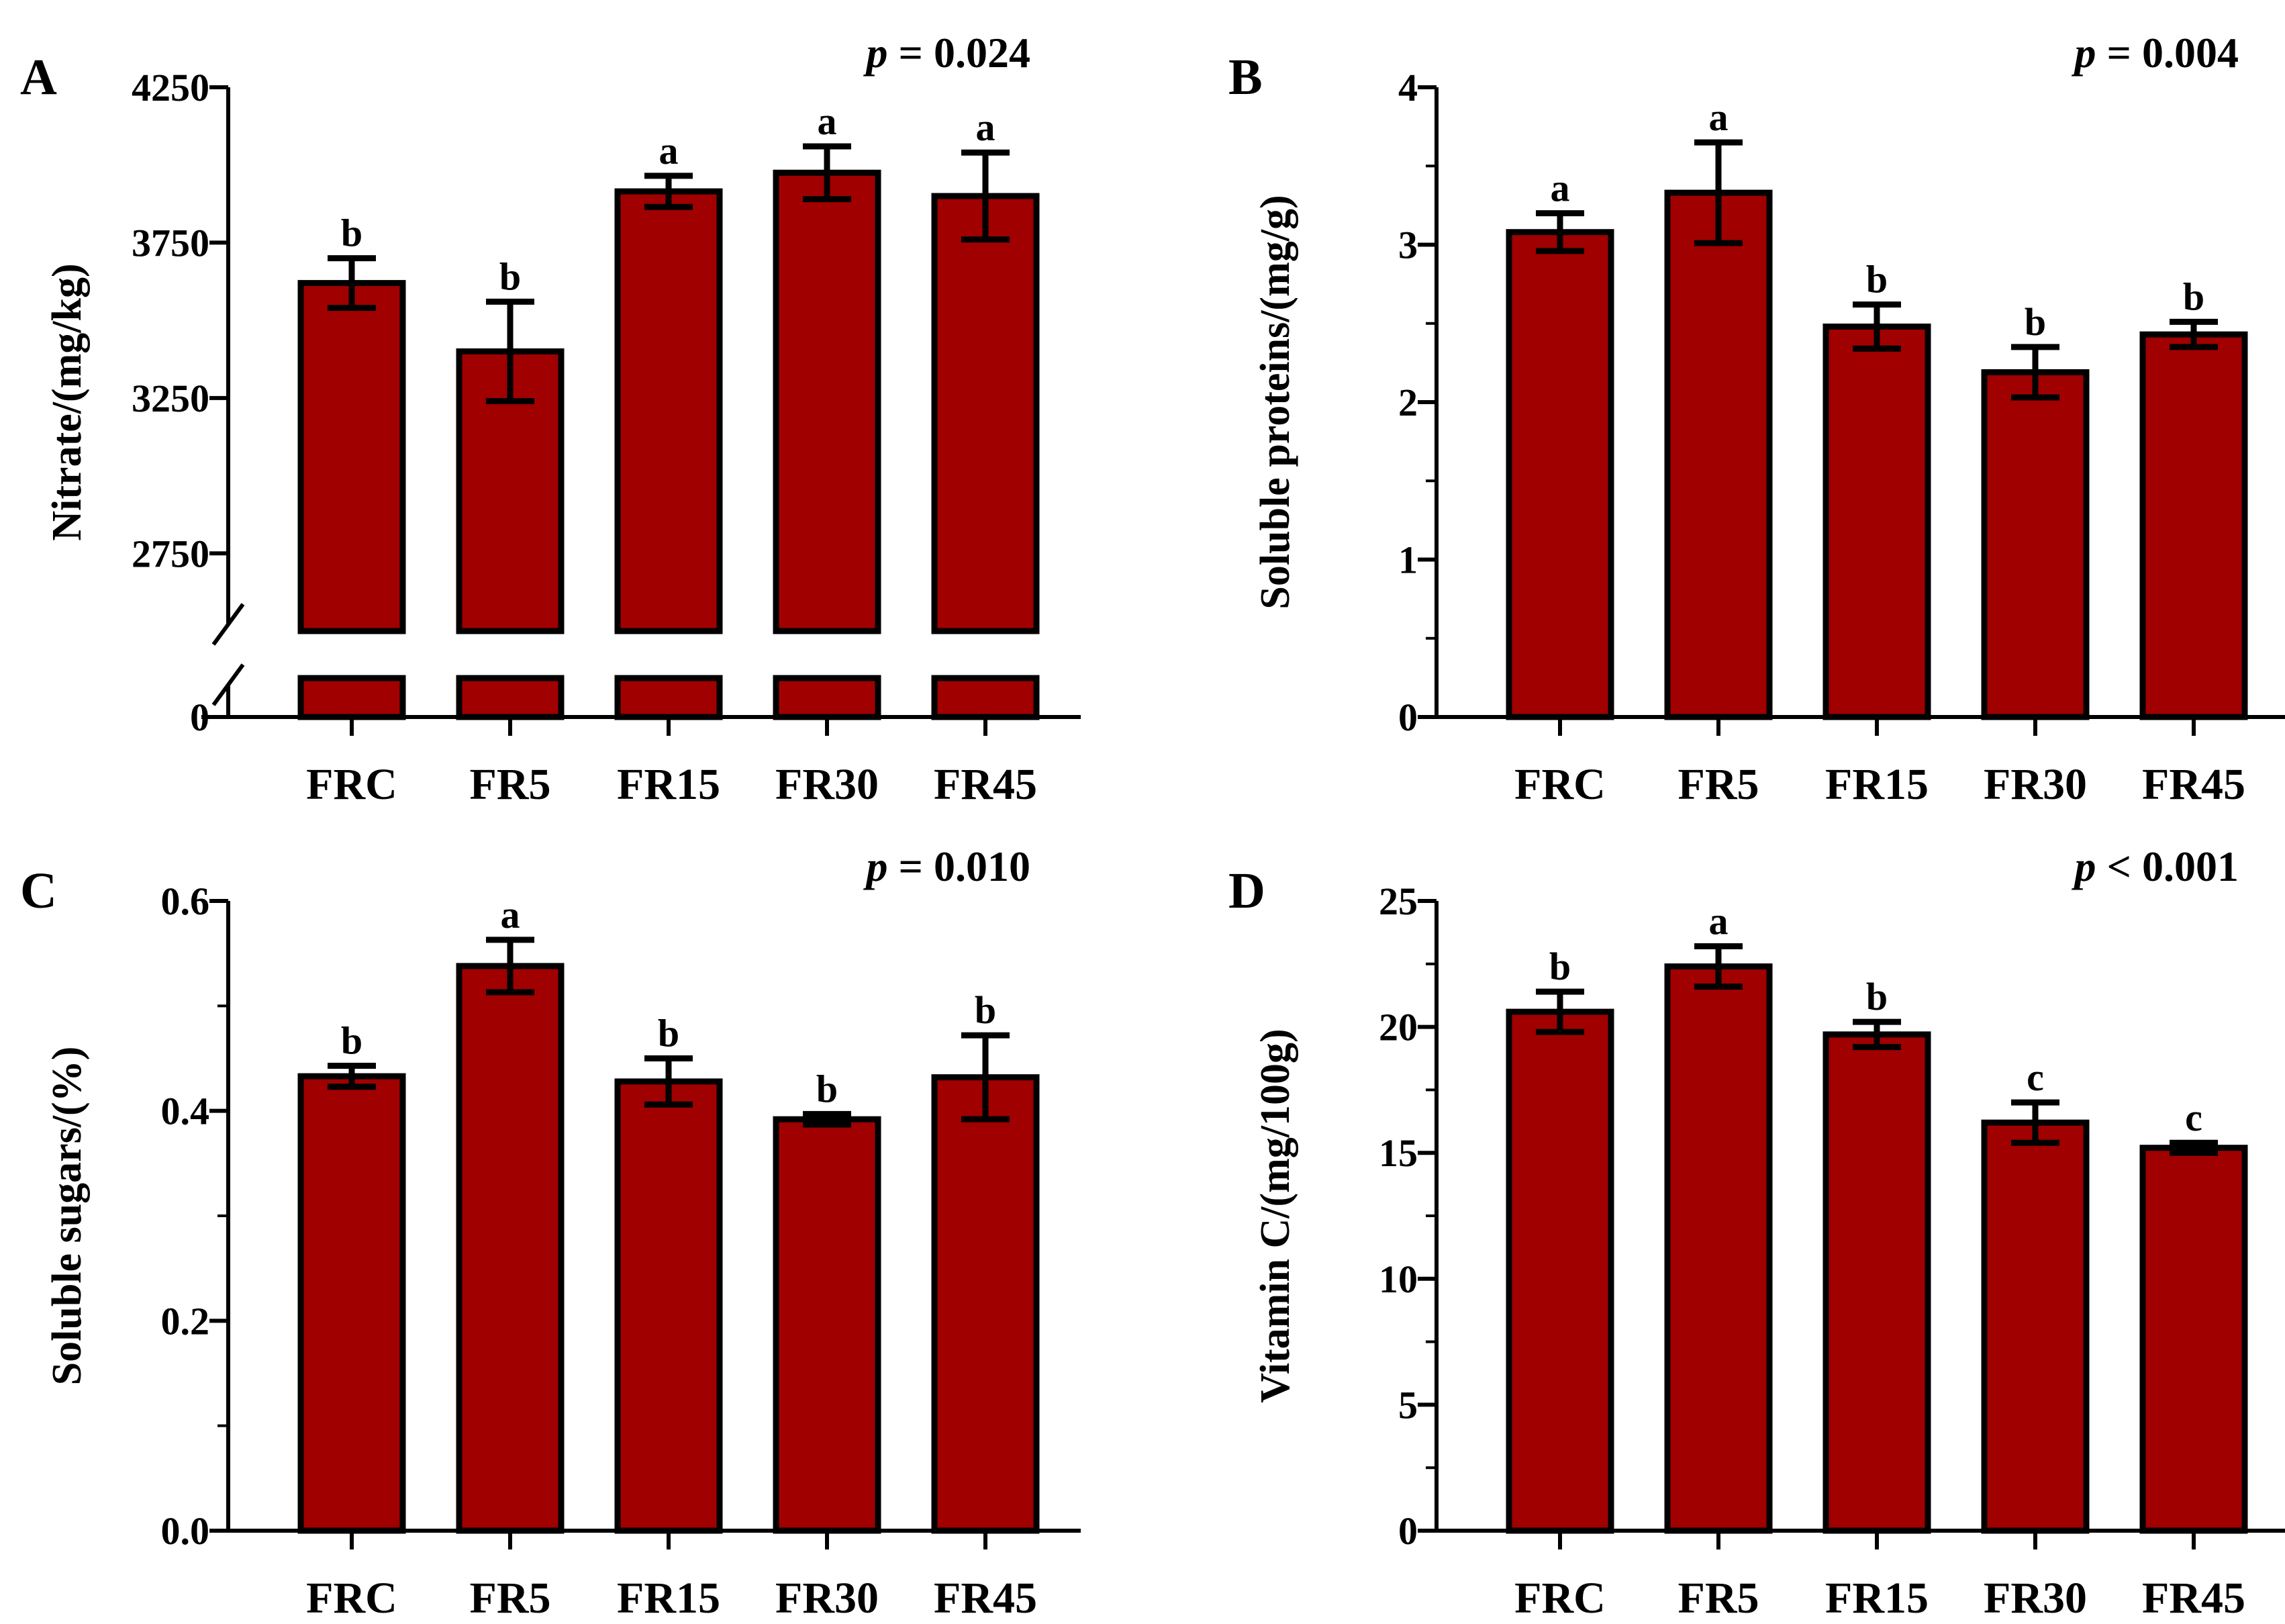  I want to click on category-label: FR15, so click(1877, 1597).